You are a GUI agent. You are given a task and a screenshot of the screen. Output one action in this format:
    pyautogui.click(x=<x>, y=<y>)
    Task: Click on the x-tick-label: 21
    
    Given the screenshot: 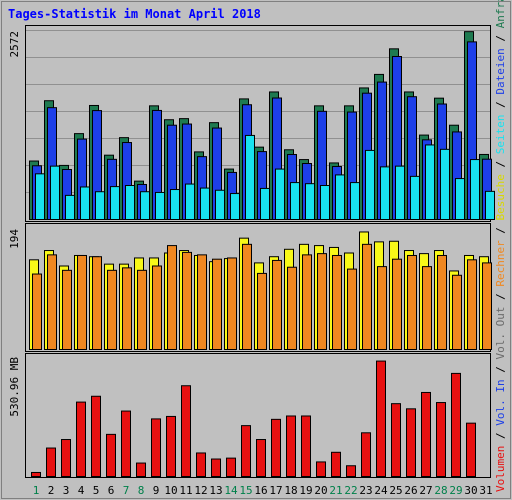 What is the action you would take?
    pyautogui.click(x=335, y=490)
    